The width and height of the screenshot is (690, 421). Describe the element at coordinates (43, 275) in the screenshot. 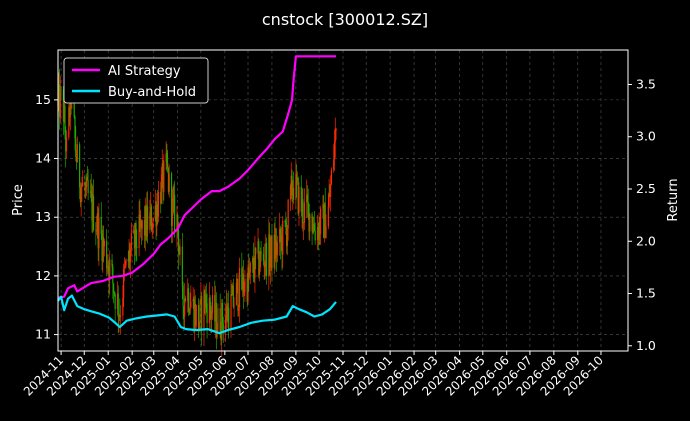

I see `left-tick-label: 12` at that location.